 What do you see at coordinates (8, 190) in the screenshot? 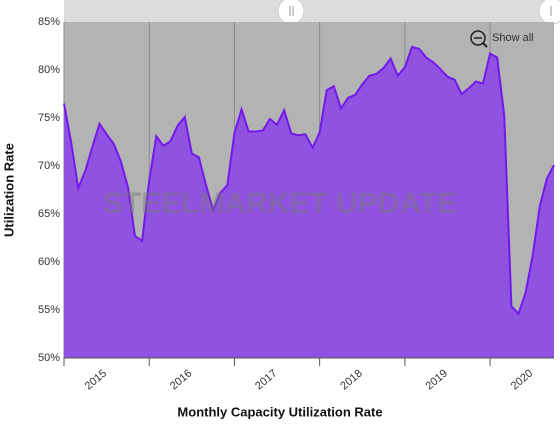
I see `y-axis-title: Utilization Rate` at bounding box center [8, 190].